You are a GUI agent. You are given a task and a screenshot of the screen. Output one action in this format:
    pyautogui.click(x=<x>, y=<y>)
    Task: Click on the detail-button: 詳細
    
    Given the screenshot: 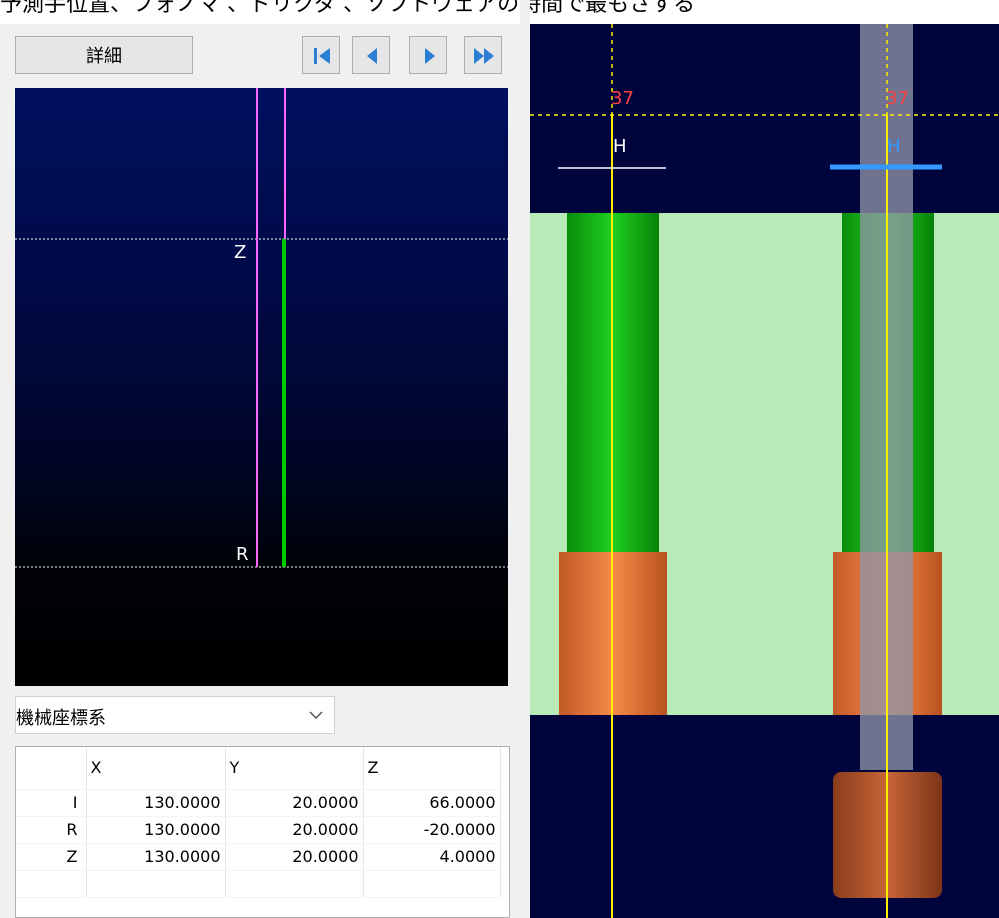 What is the action you would take?
    pyautogui.click(x=104, y=55)
    